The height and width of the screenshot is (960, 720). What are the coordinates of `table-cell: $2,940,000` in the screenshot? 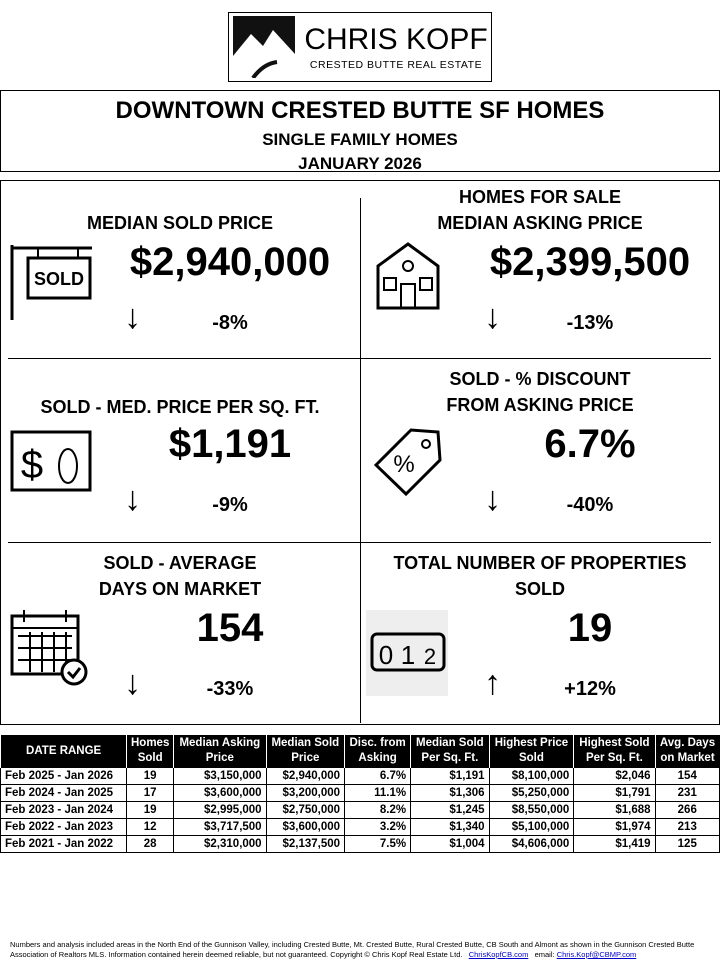 It's located at (305, 776).